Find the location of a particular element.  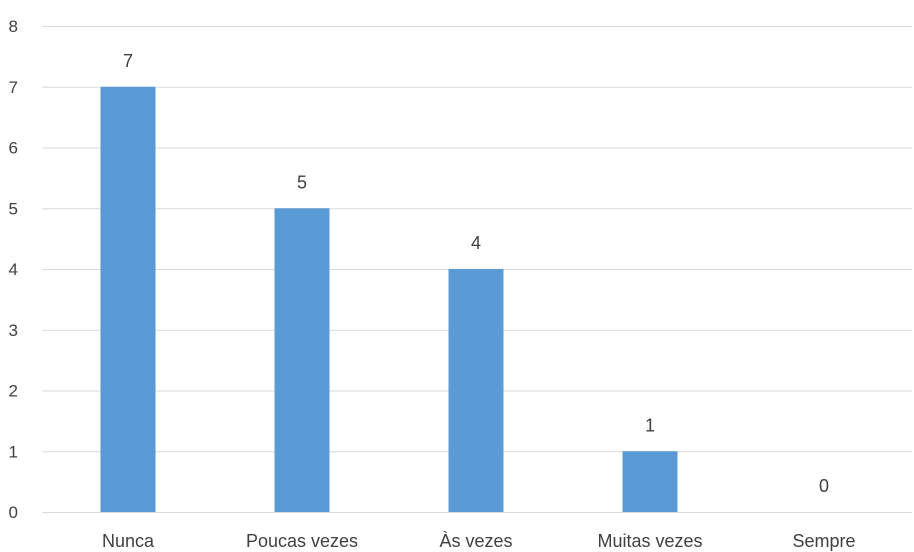

y-tick-label-2: 2 is located at coordinates (13, 391).